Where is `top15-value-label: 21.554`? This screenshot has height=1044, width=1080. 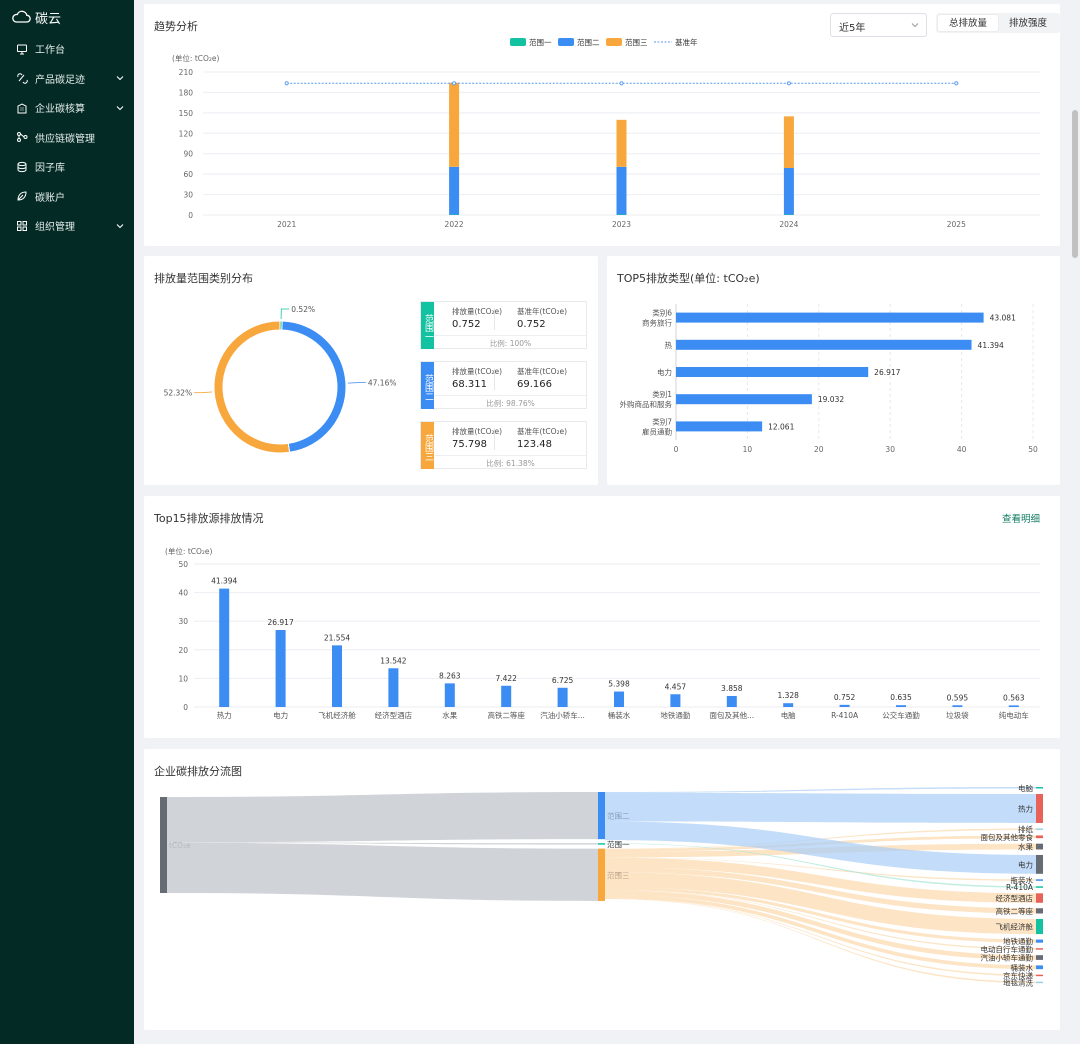 top15-value-label: 21.554 is located at coordinates (337, 637).